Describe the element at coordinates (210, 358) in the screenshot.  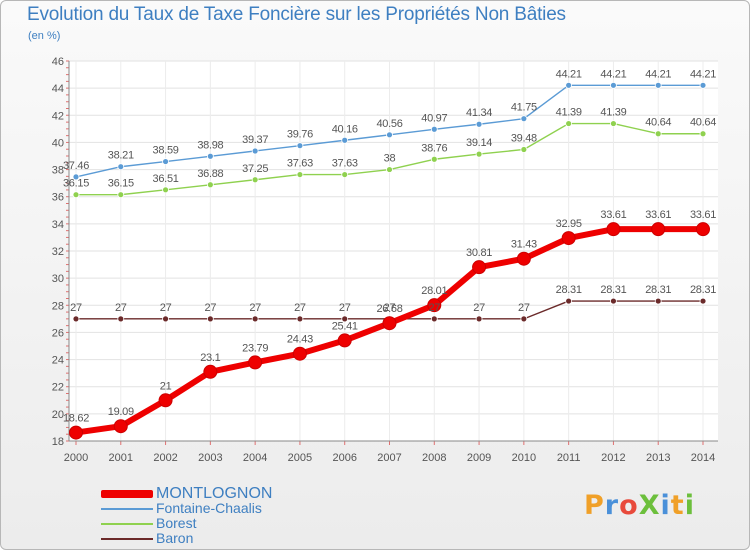
I see `data-label: 23.1` at that location.